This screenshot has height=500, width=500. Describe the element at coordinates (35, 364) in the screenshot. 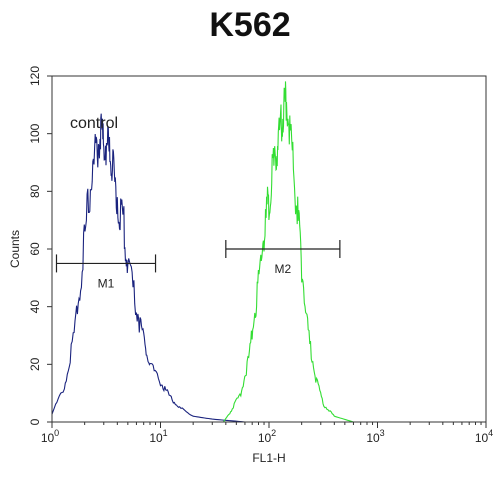

I see `y-tick-label: 20` at that location.